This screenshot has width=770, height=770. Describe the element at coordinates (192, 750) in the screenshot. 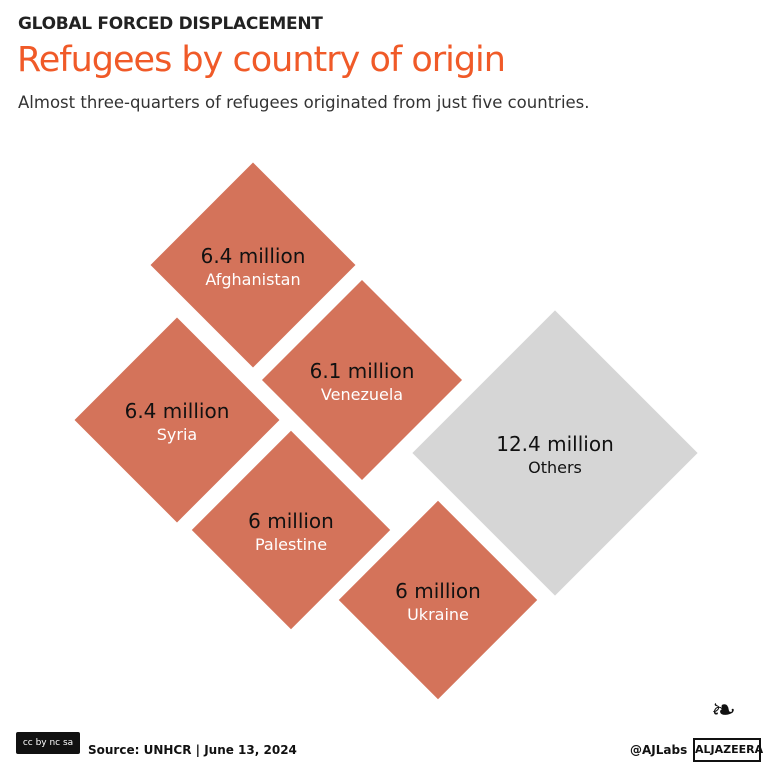

I see `source-text: Source: UNHCR | June 13, 2024` at that location.